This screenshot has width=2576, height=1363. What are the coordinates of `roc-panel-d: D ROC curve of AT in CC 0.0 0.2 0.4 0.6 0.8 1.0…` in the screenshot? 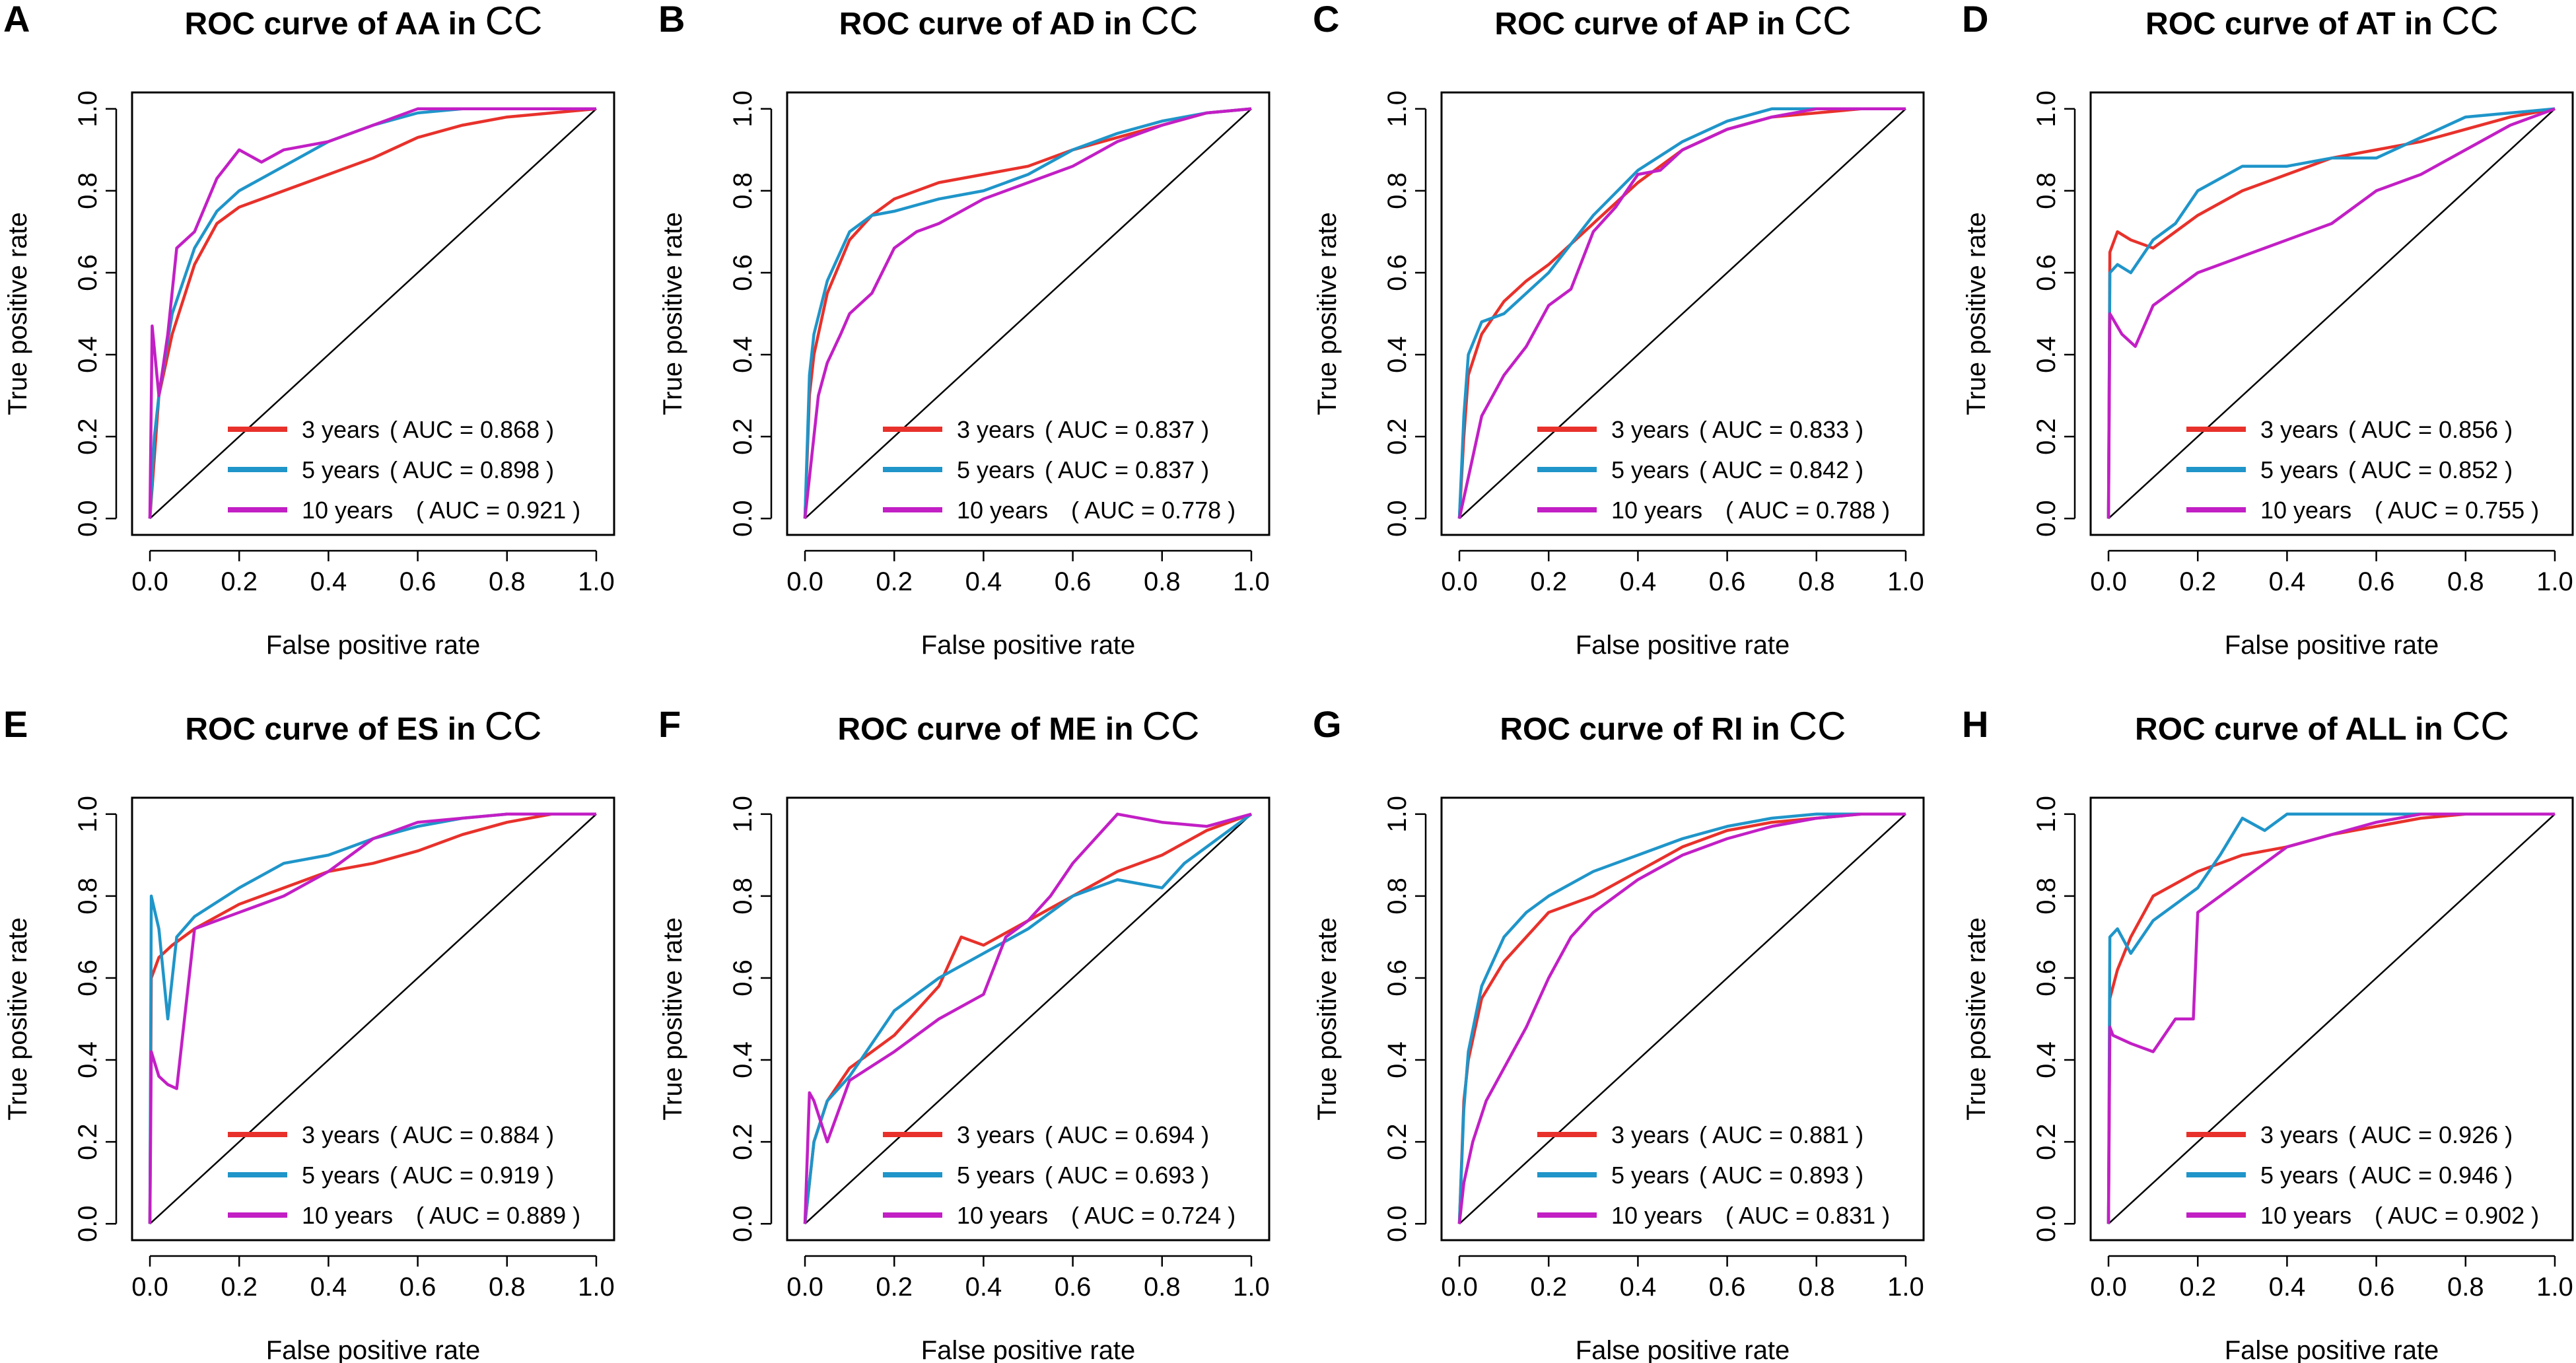 It's located at (2268, 330).